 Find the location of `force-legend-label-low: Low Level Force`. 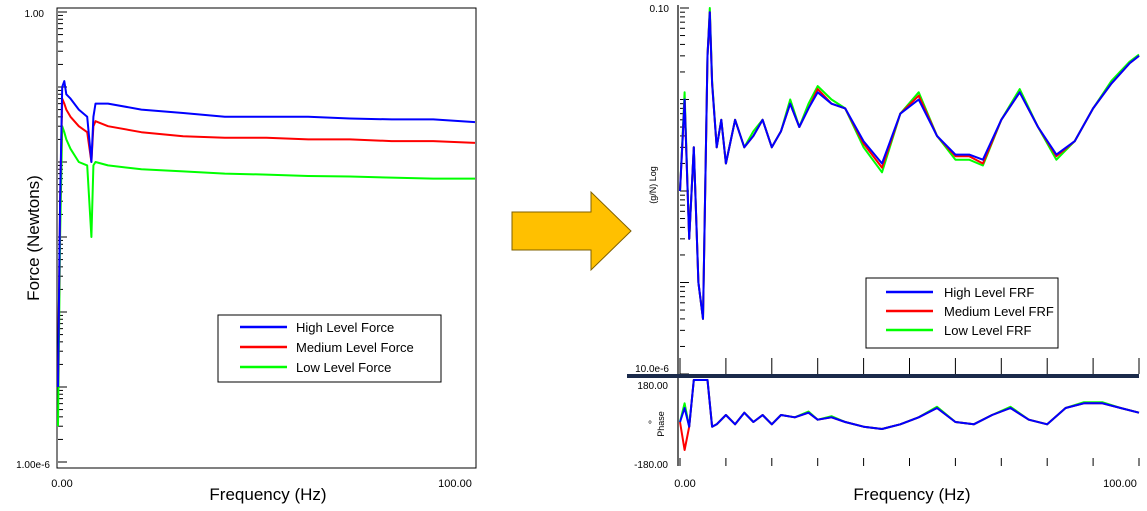

force-legend-label-low: Low Level Force is located at coordinates (343, 367).